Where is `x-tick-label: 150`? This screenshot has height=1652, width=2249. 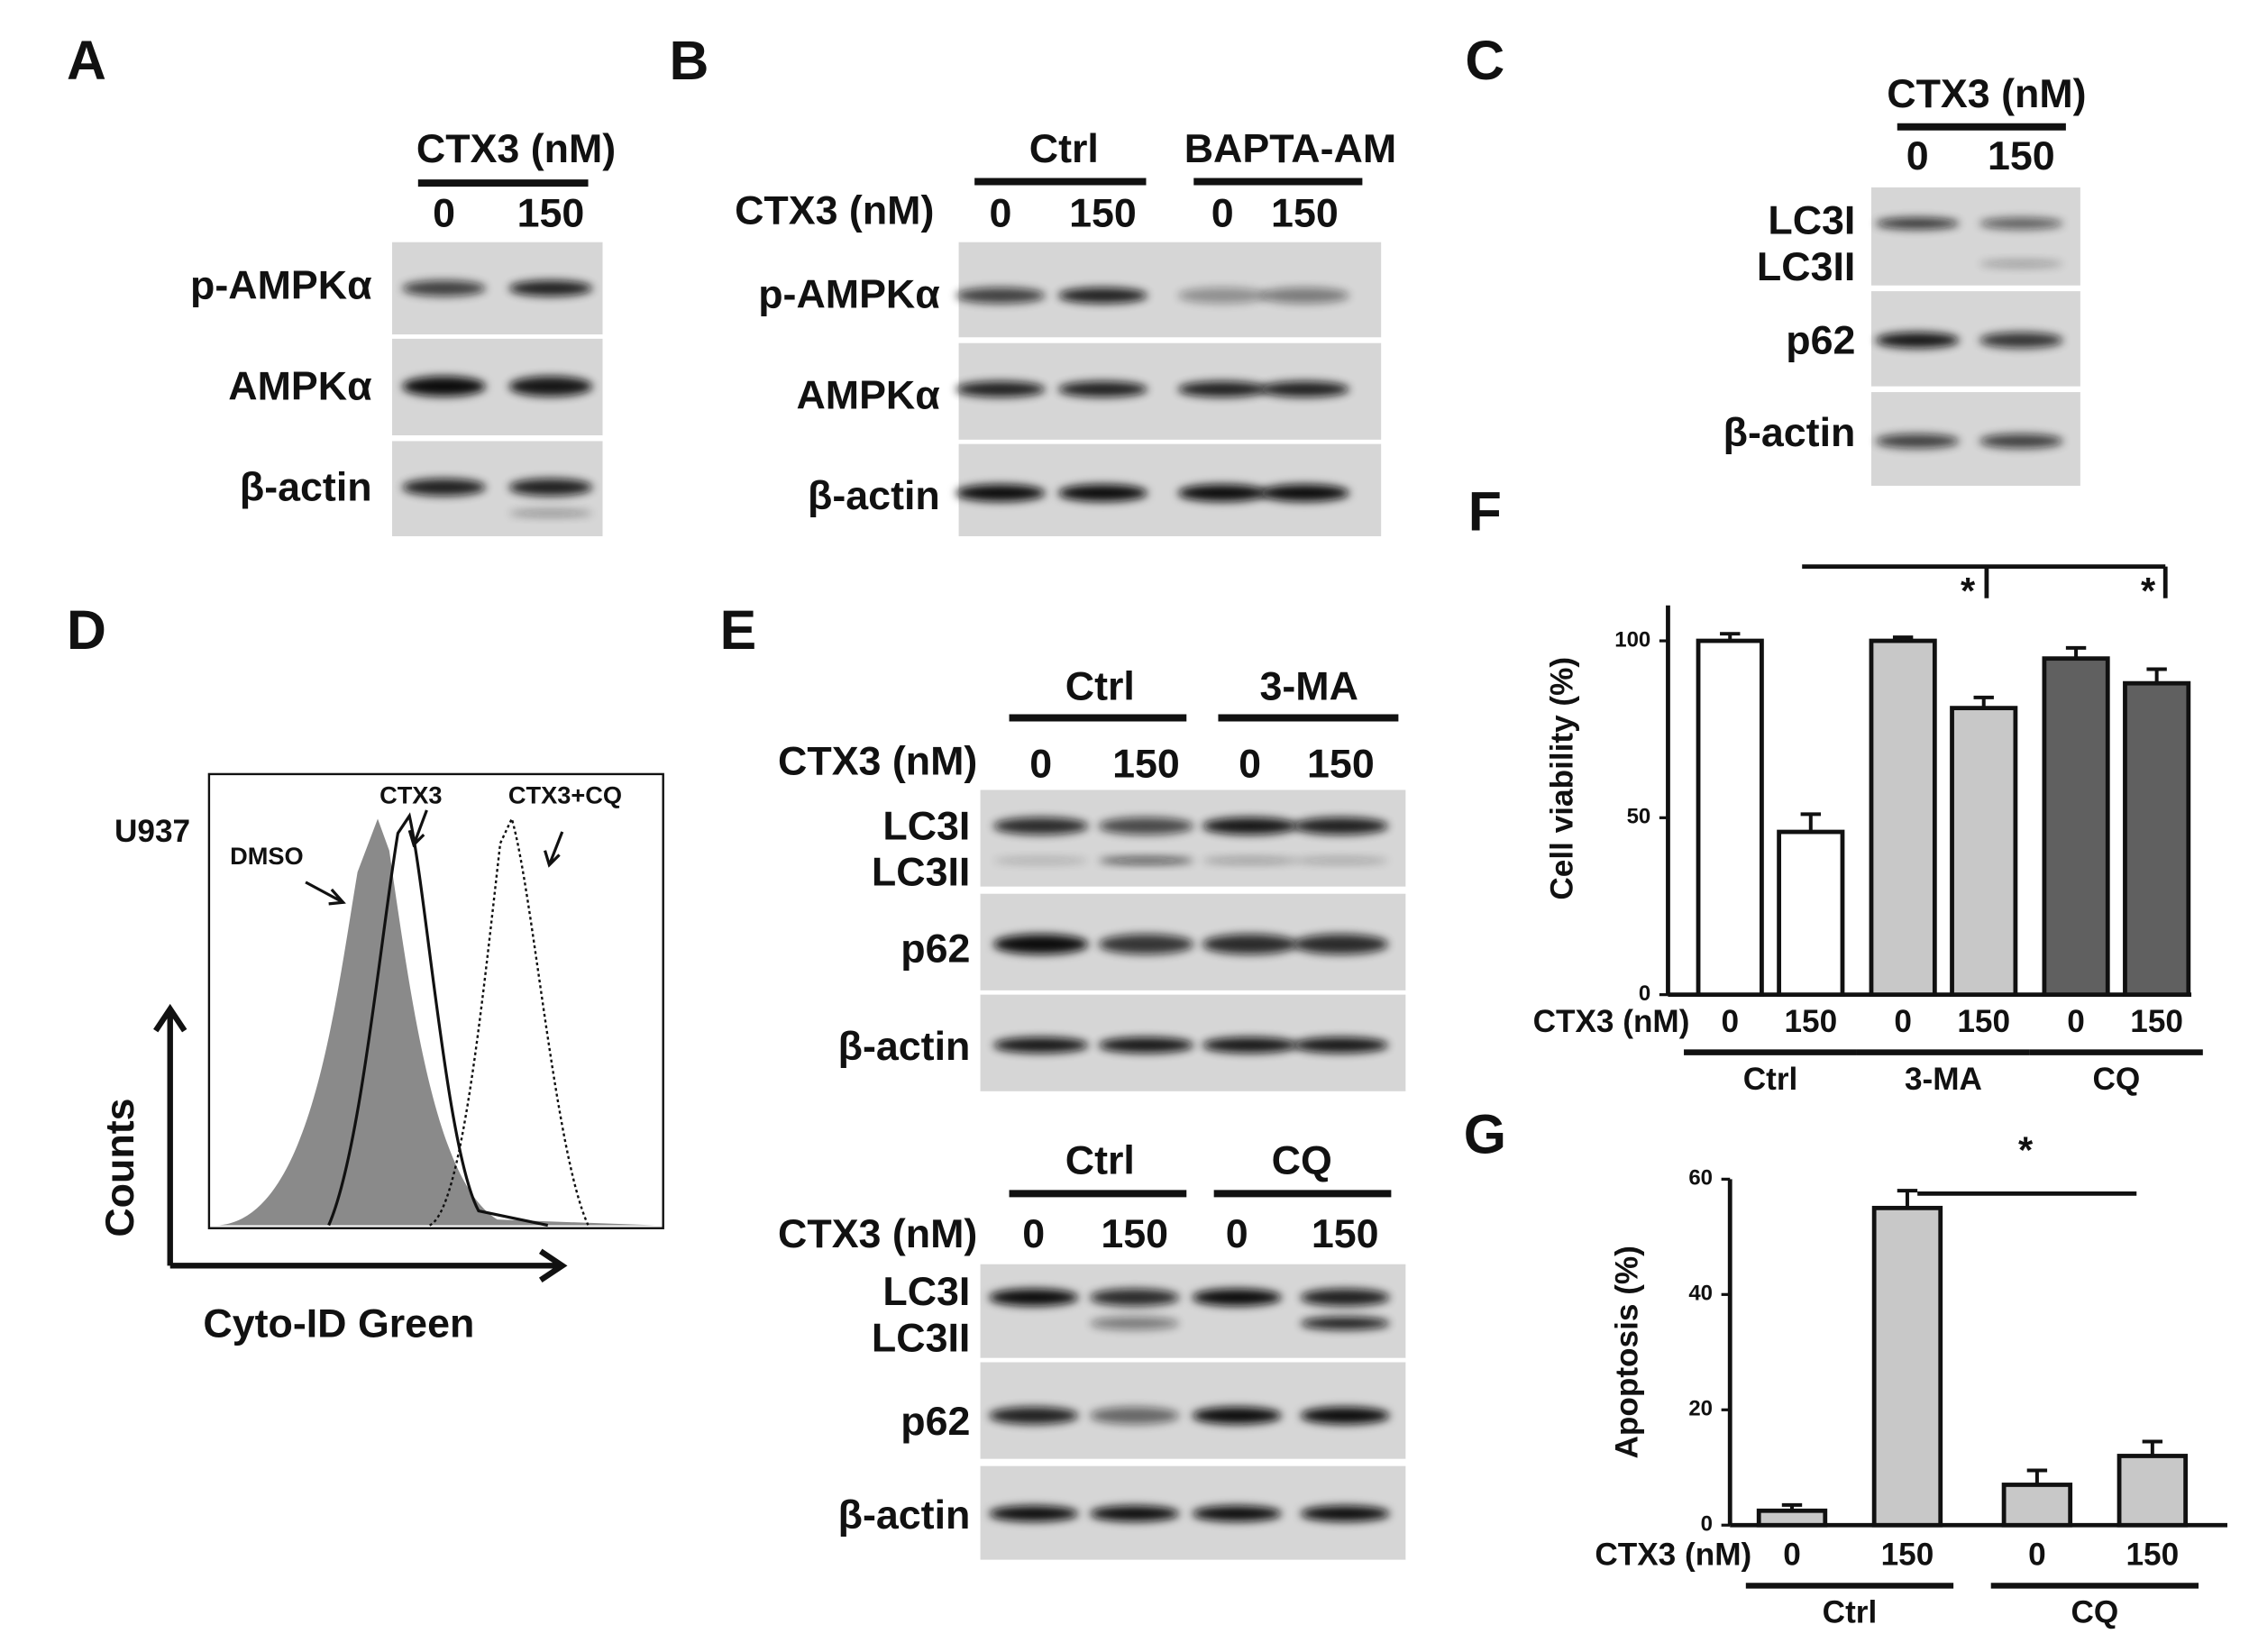 x-tick-label: 150 is located at coordinates (1983, 1022).